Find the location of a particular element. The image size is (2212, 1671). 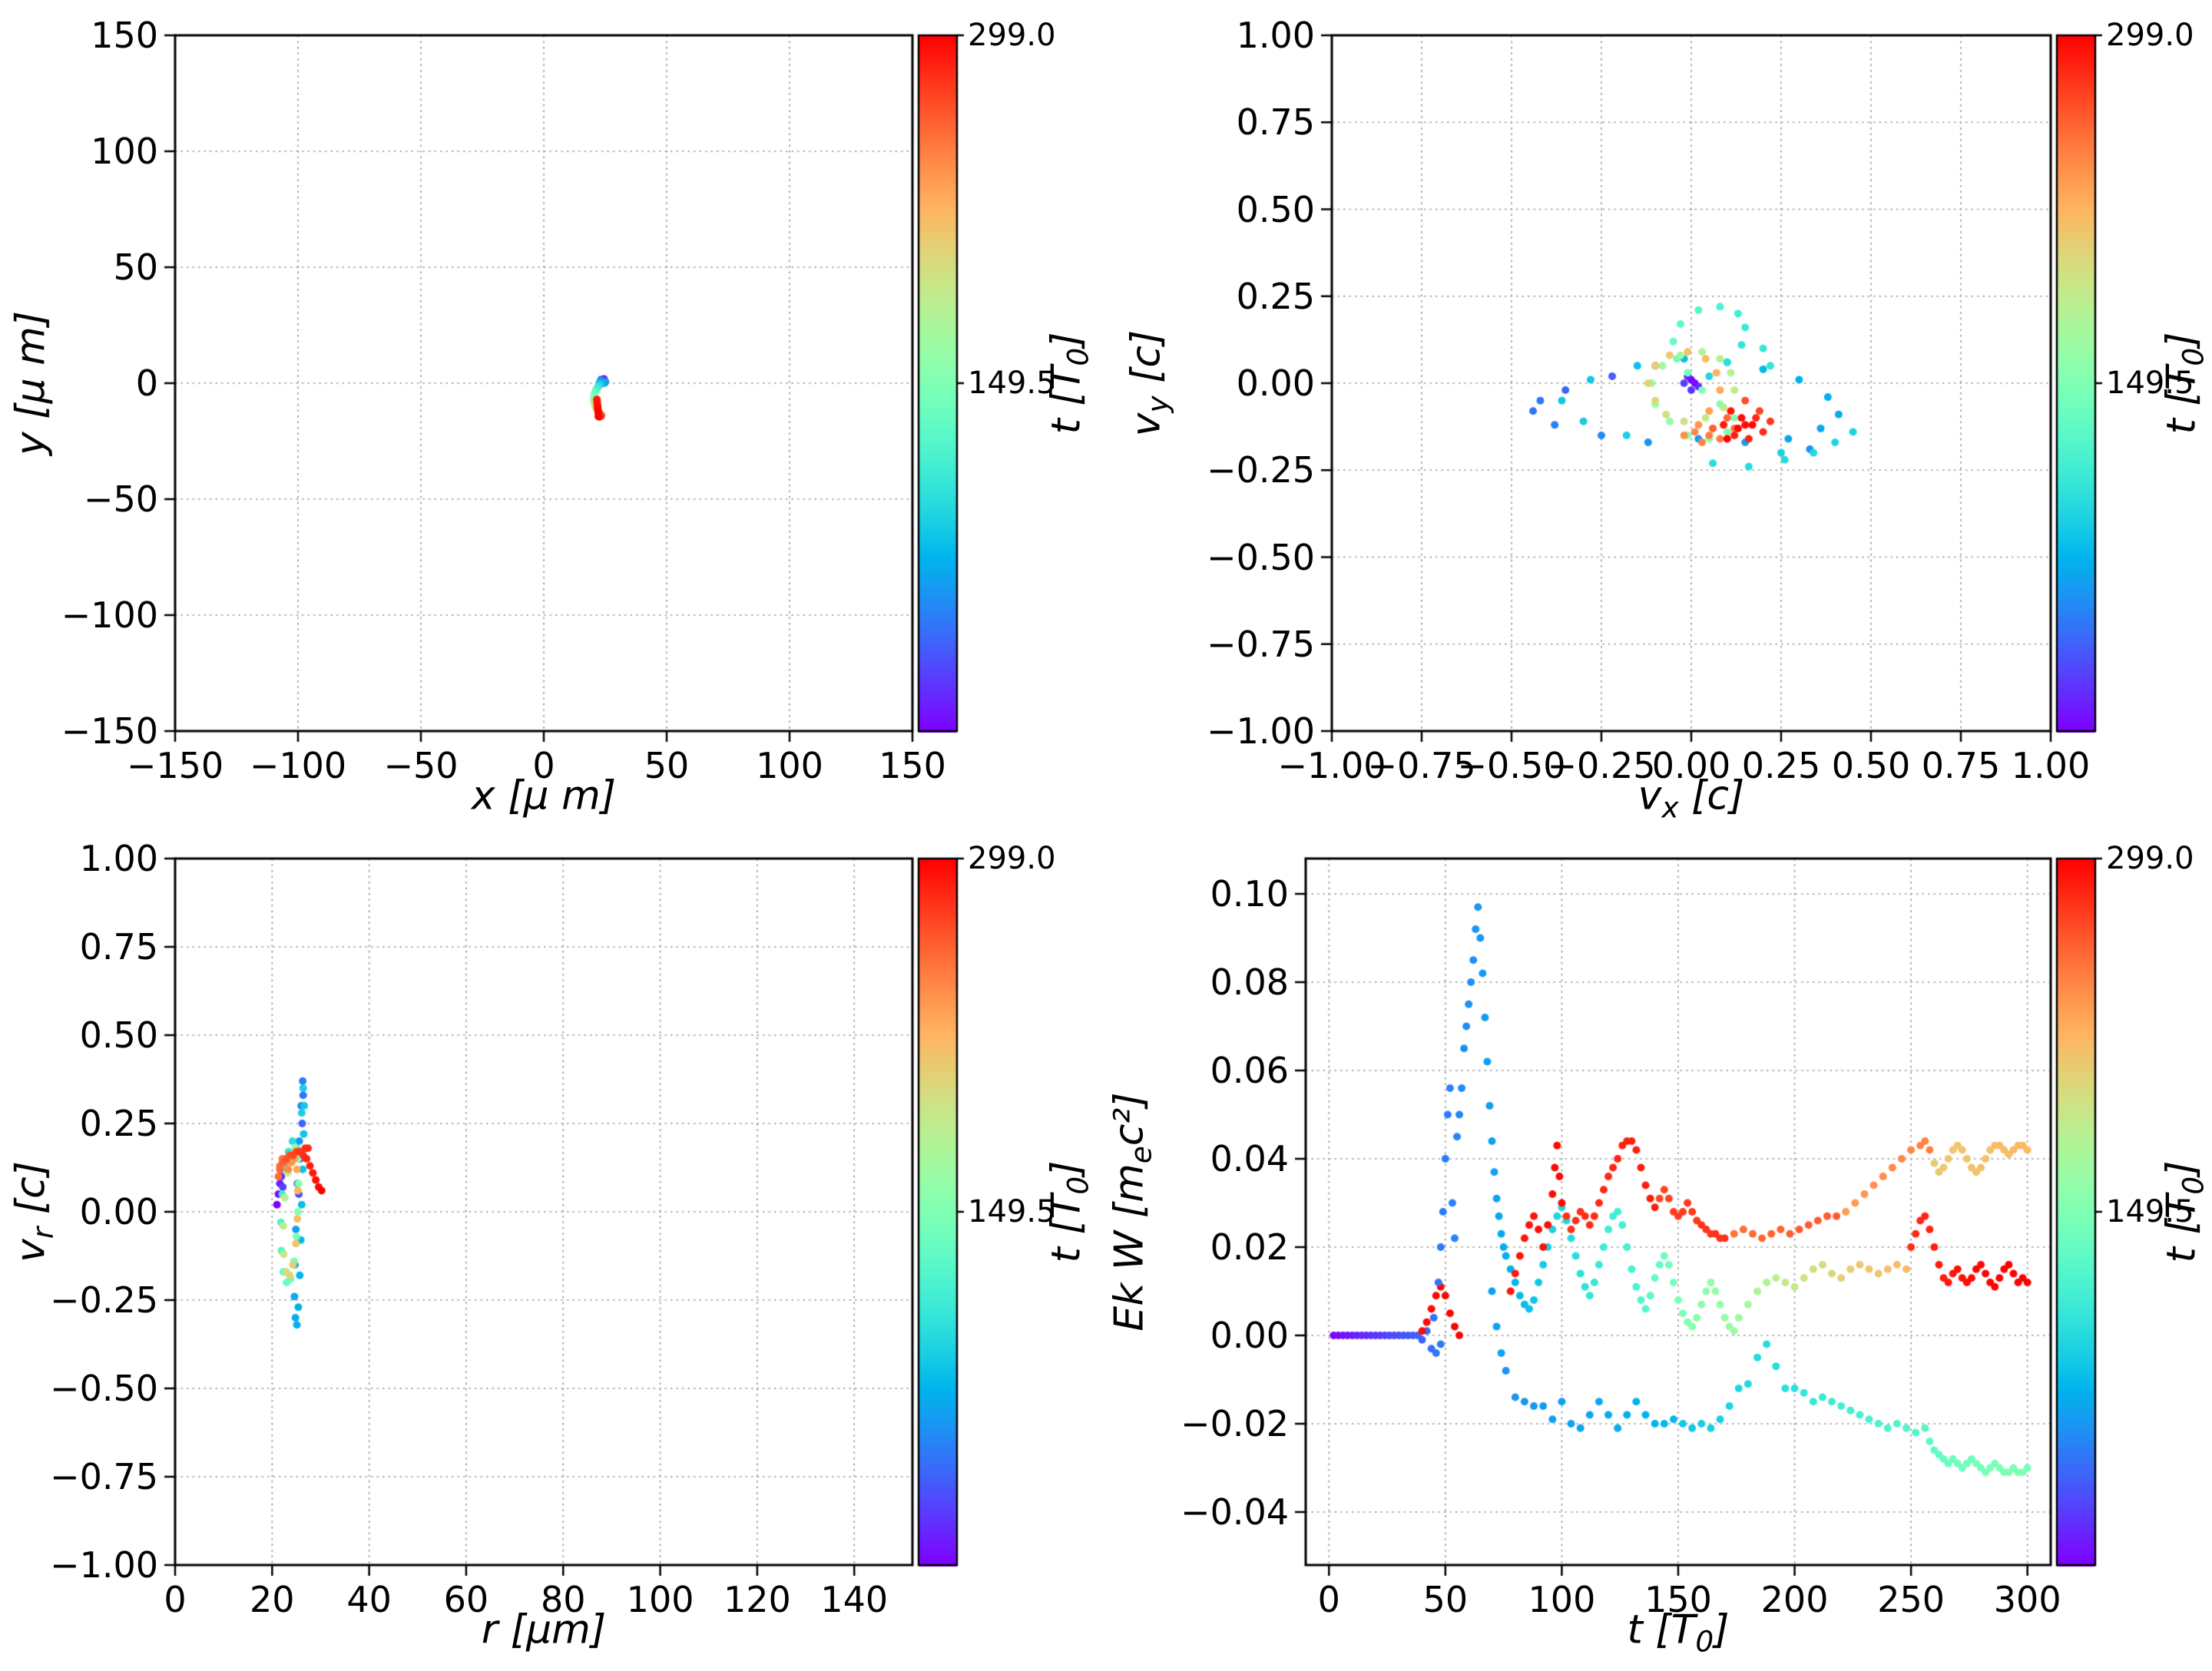

tick-label: 80 is located at coordinates (563, 1599).